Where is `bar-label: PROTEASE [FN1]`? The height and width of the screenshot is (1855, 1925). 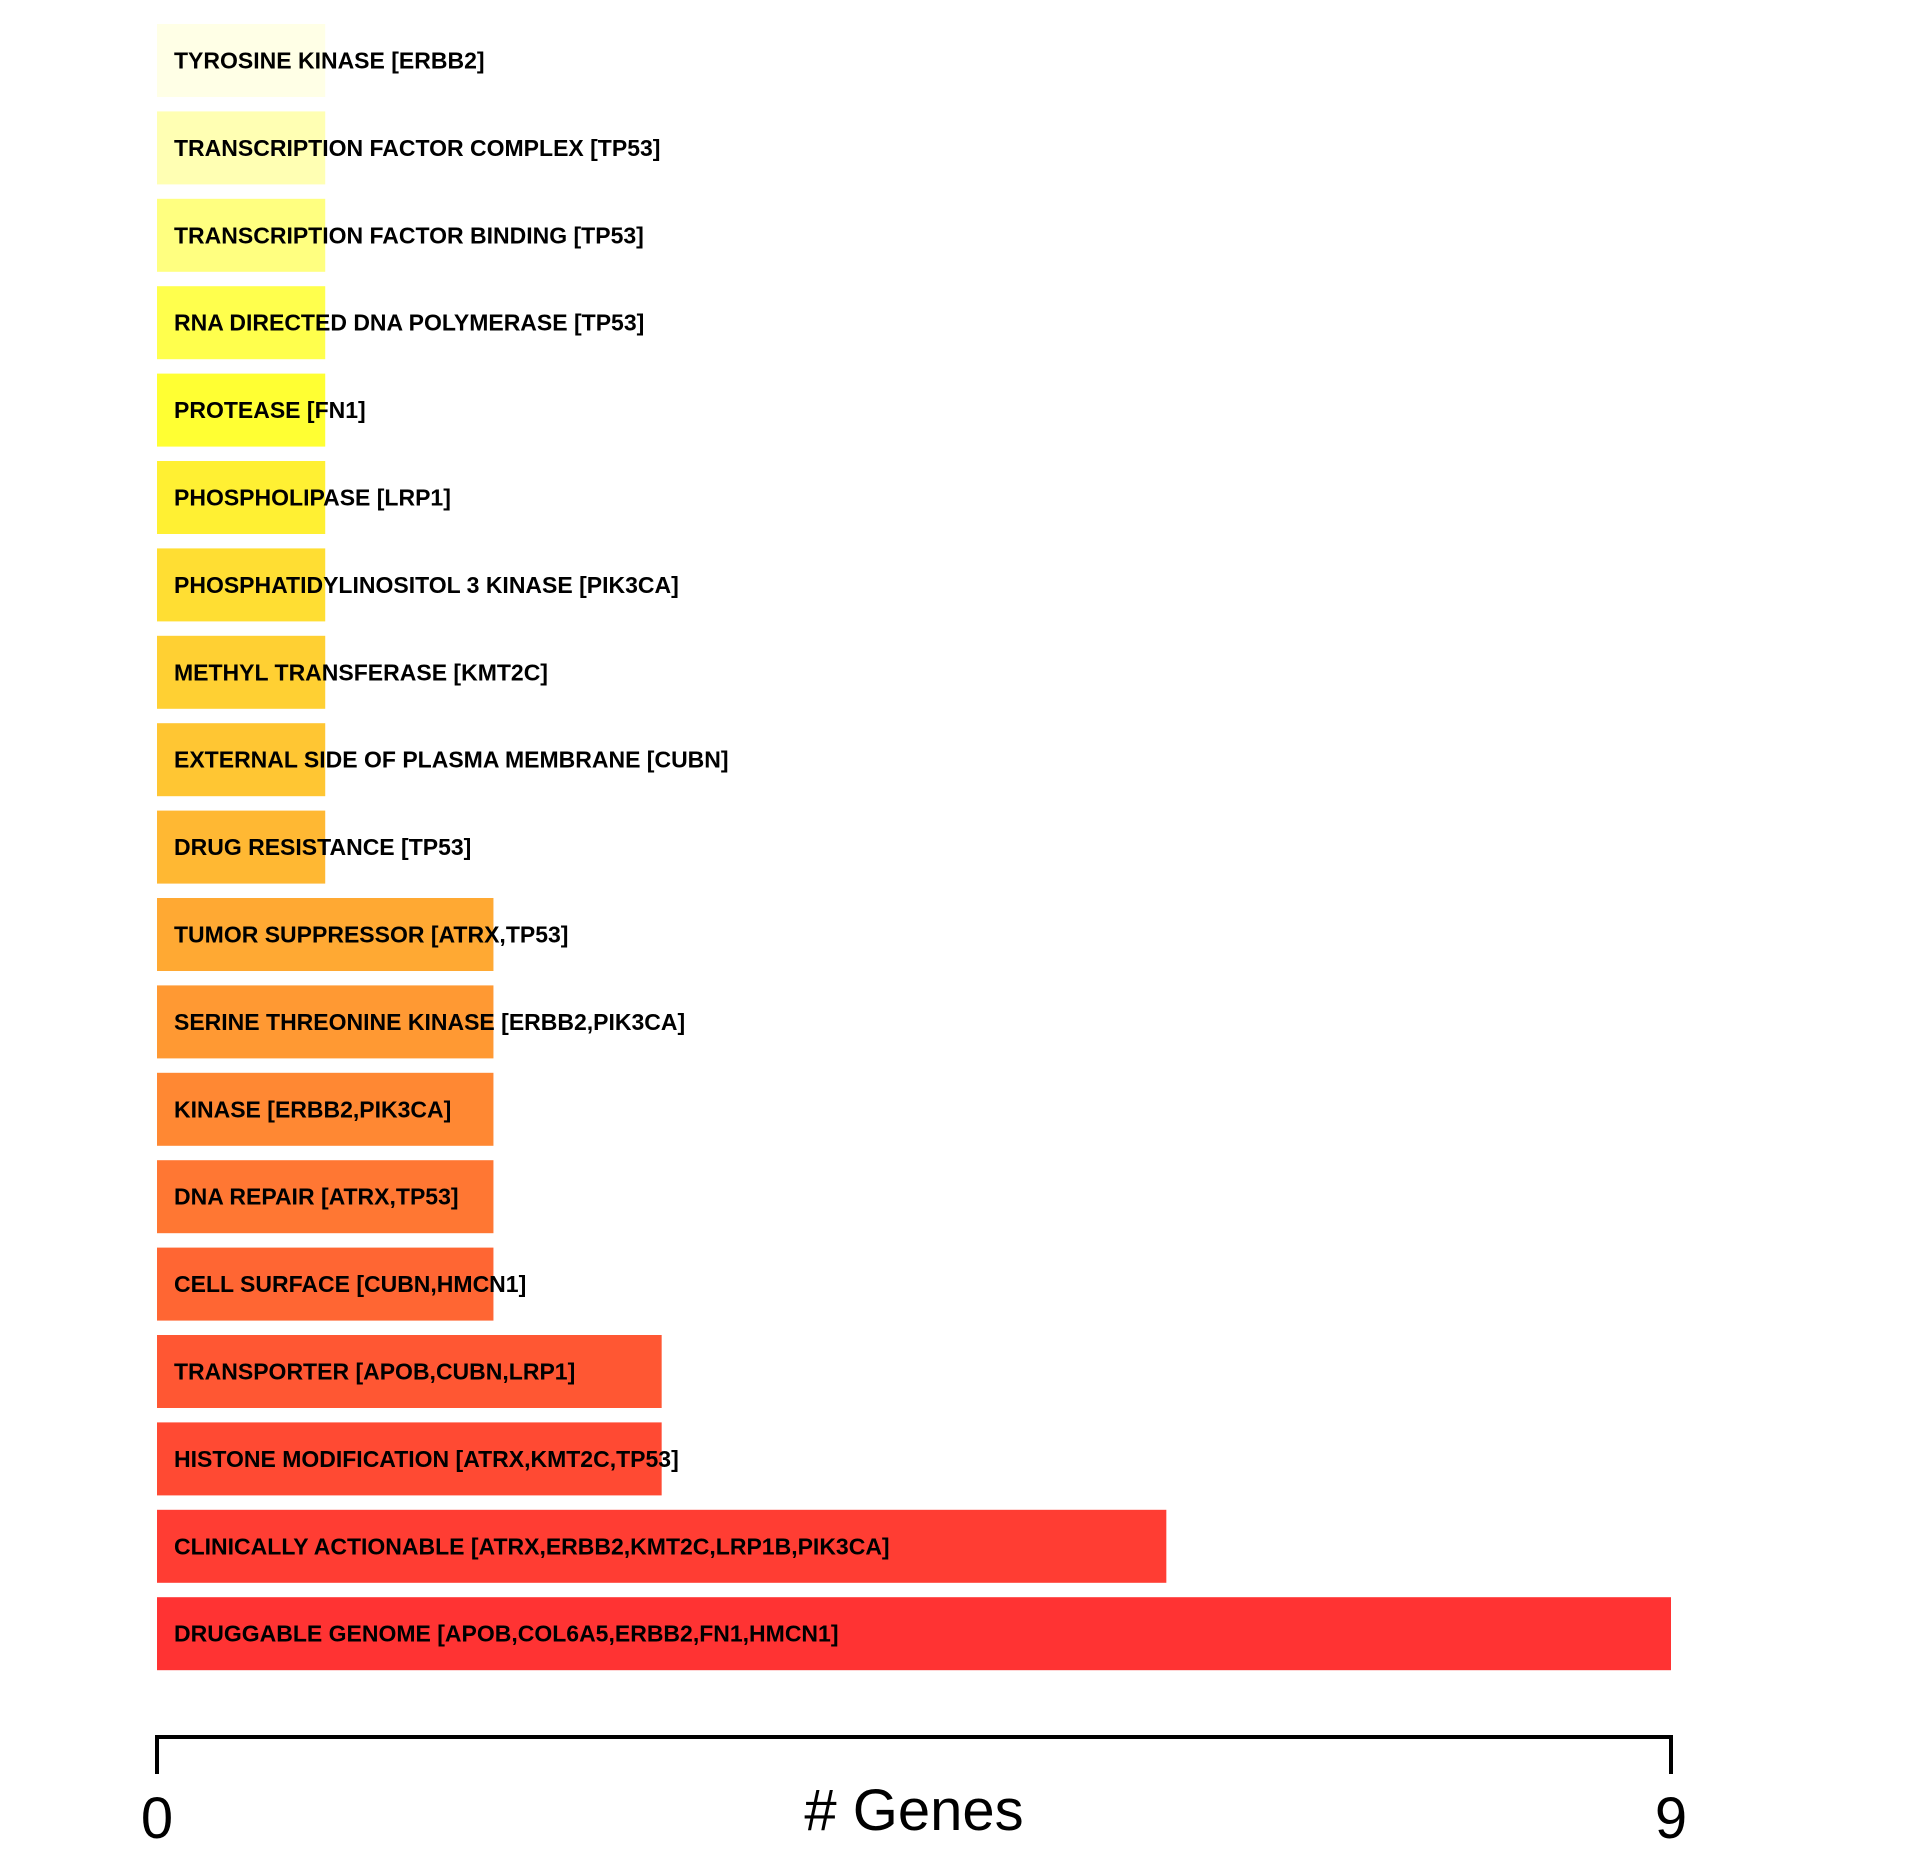 bar-label: PROTEASE [FN1] is located at coordinates (270, 410).